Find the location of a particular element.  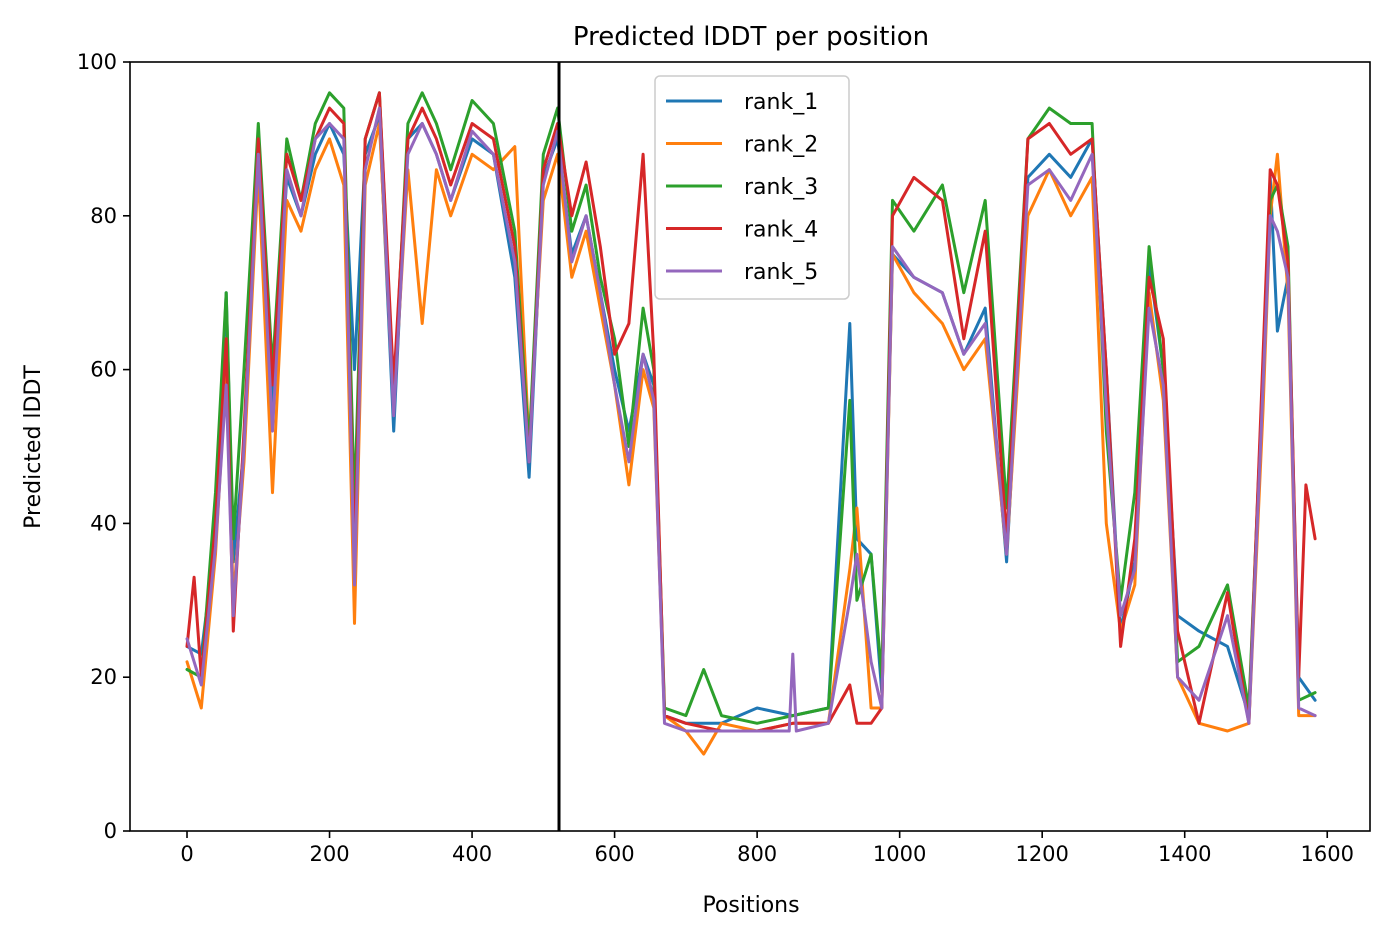

y-tick-label: 20 is located at coordinates (103, 677).